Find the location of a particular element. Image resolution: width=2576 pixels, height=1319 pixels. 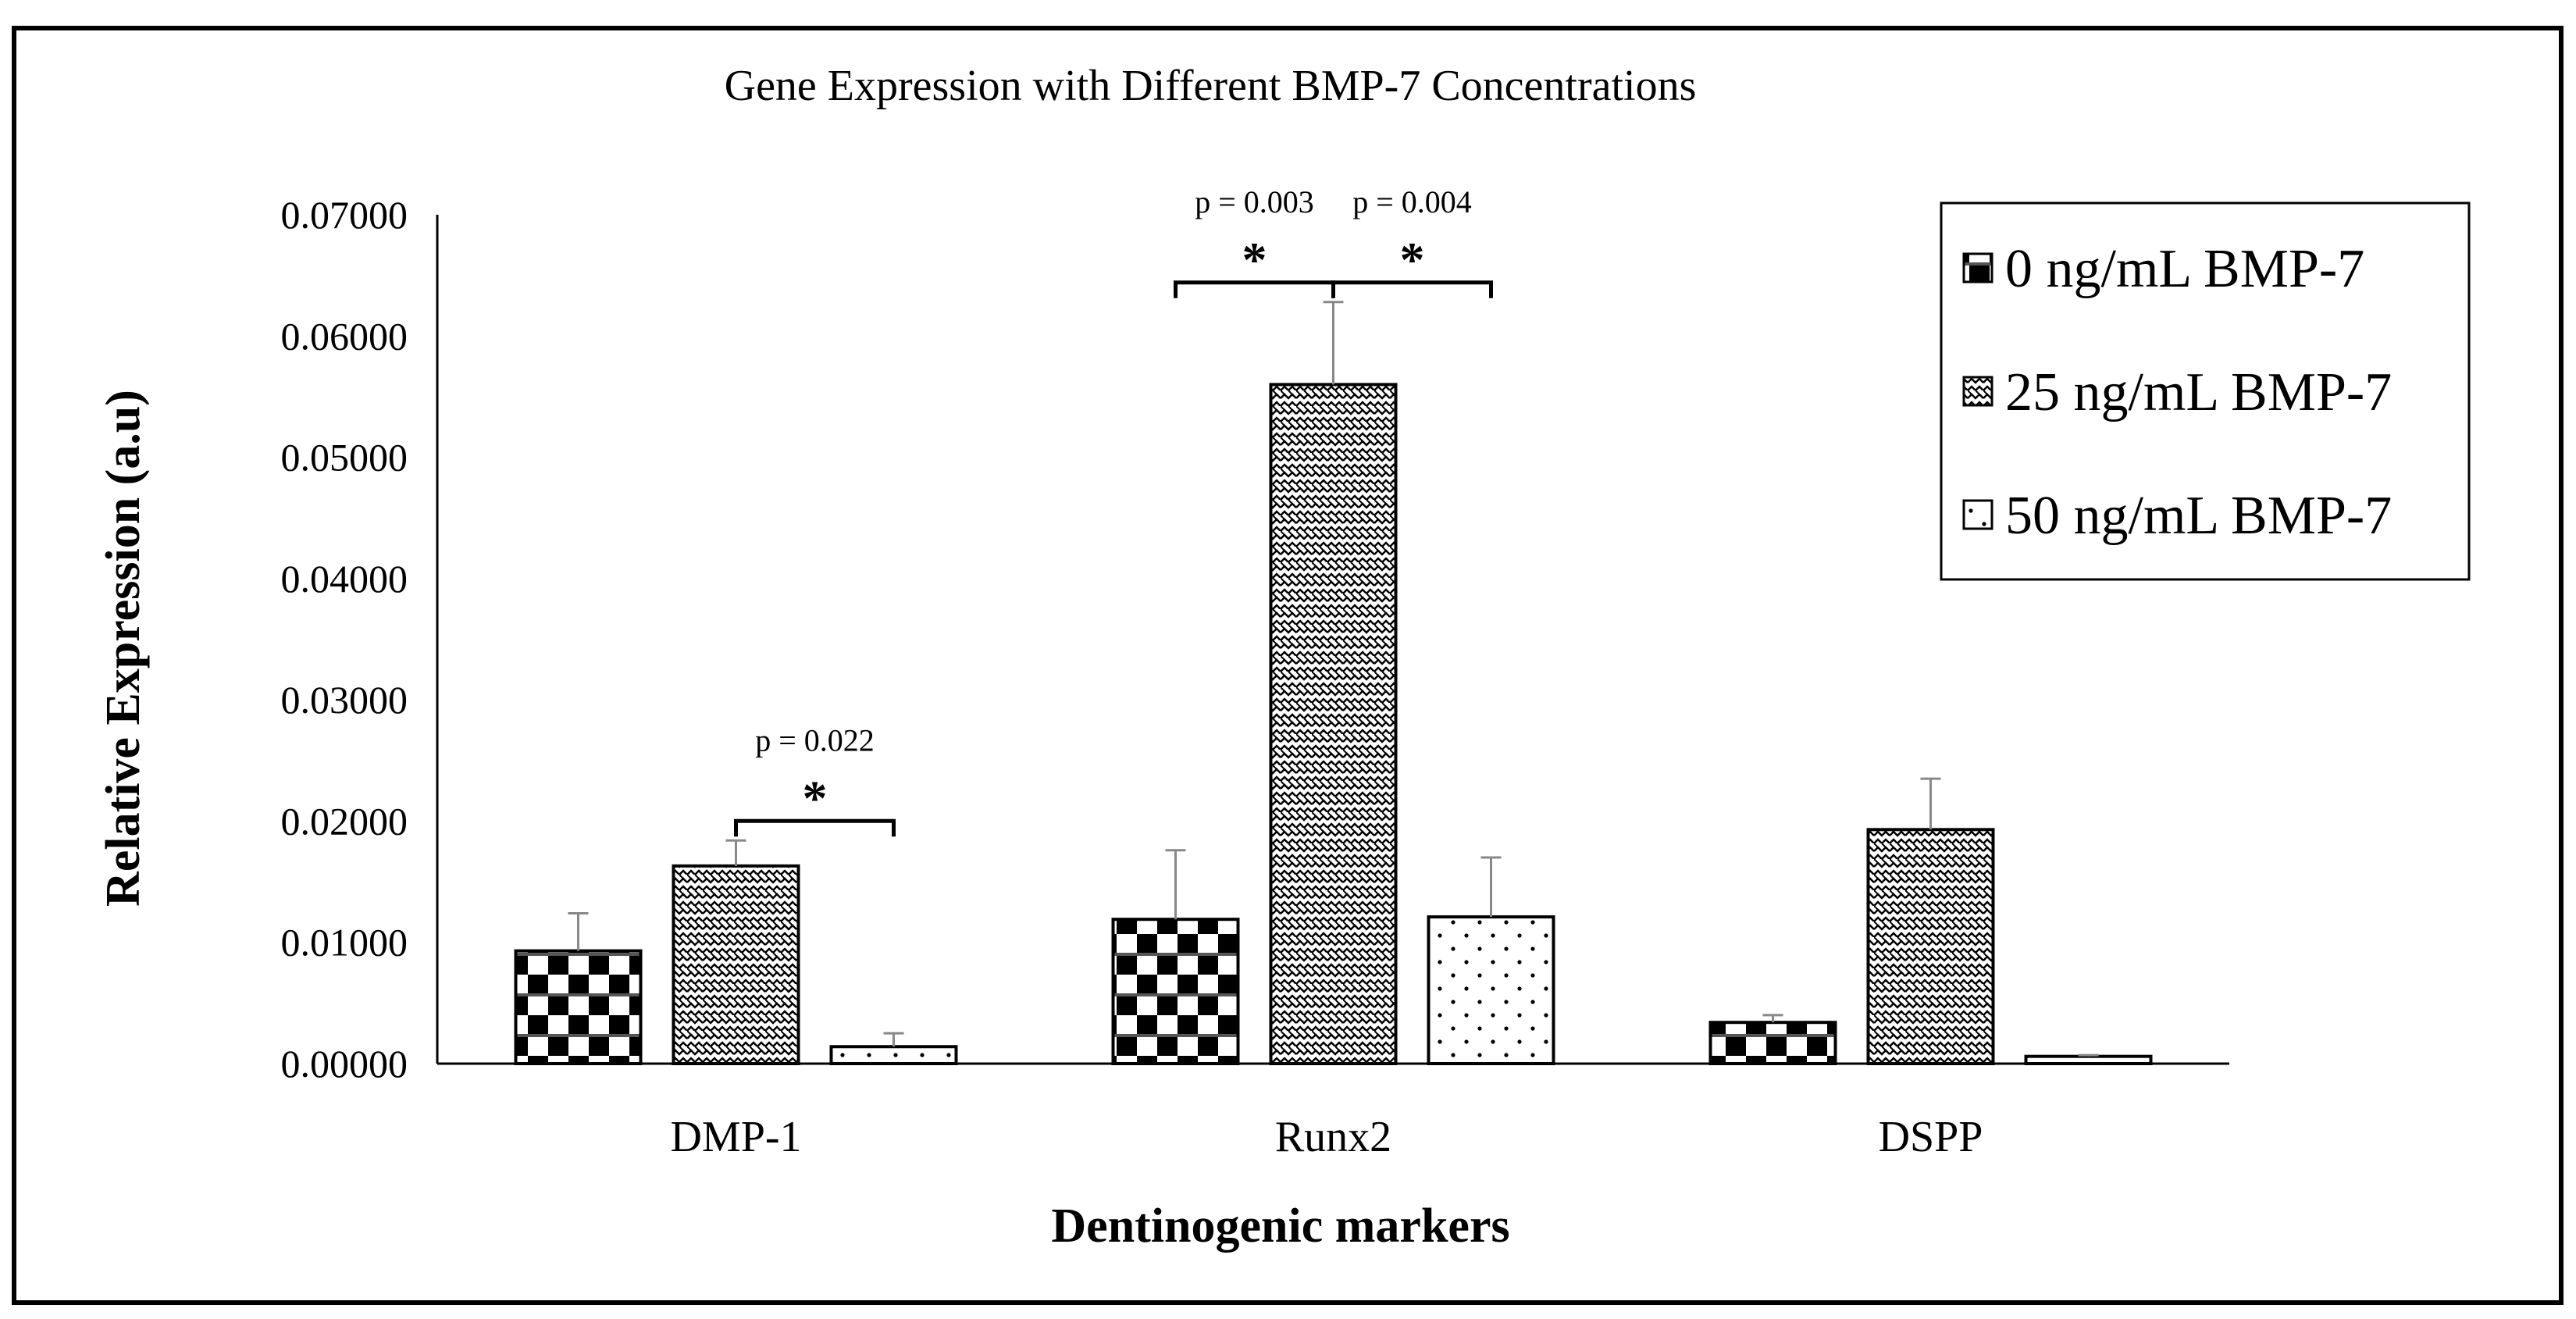

y-tick-label: 0.03000 is located at coordinates (345, 700).